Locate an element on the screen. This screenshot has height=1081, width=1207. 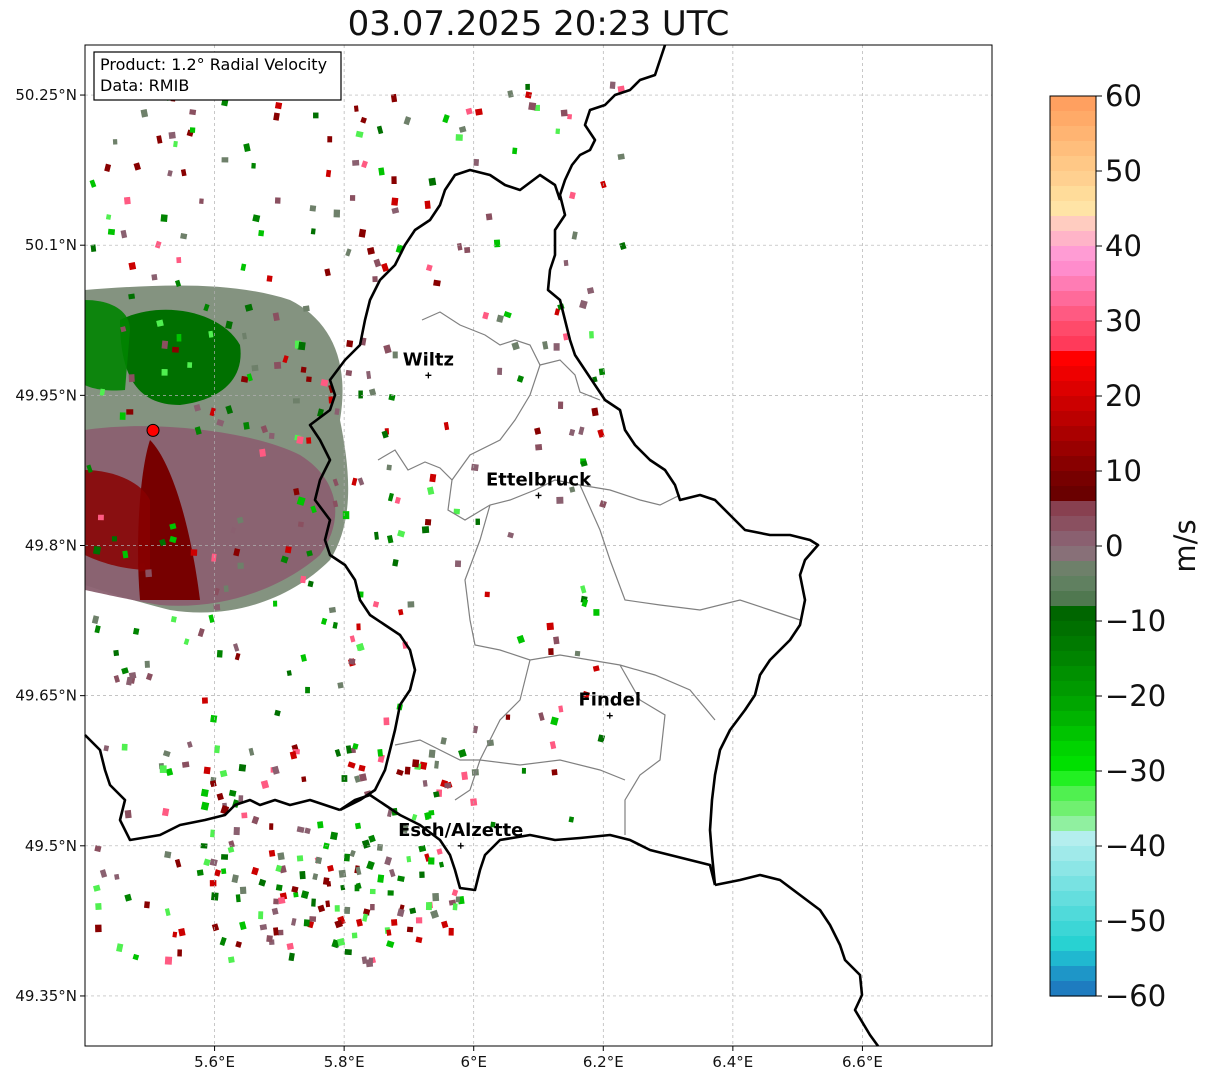
lat-label: 50.25°N is located at coordinates (46, 95).